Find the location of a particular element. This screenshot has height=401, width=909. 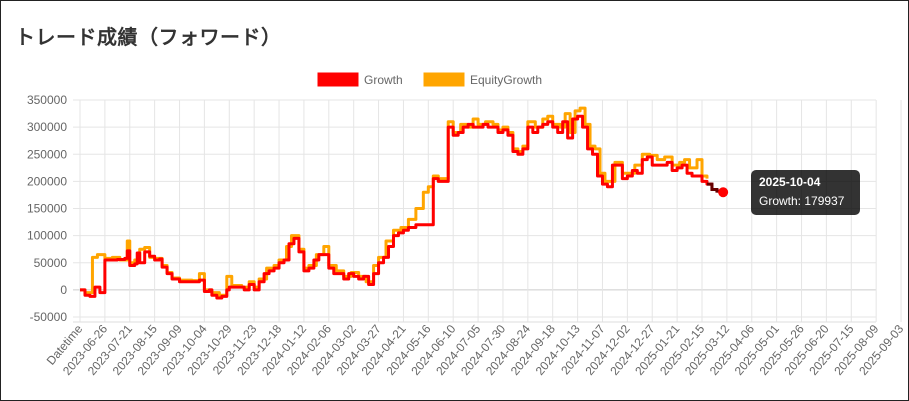

y-tick-label: 150000 is located at coordinates (47, 209).